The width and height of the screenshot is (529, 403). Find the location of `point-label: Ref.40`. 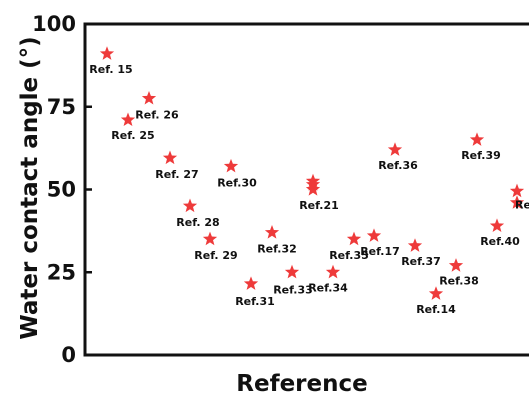

point-label: Ref.40 is located at coordinates (500, 241).